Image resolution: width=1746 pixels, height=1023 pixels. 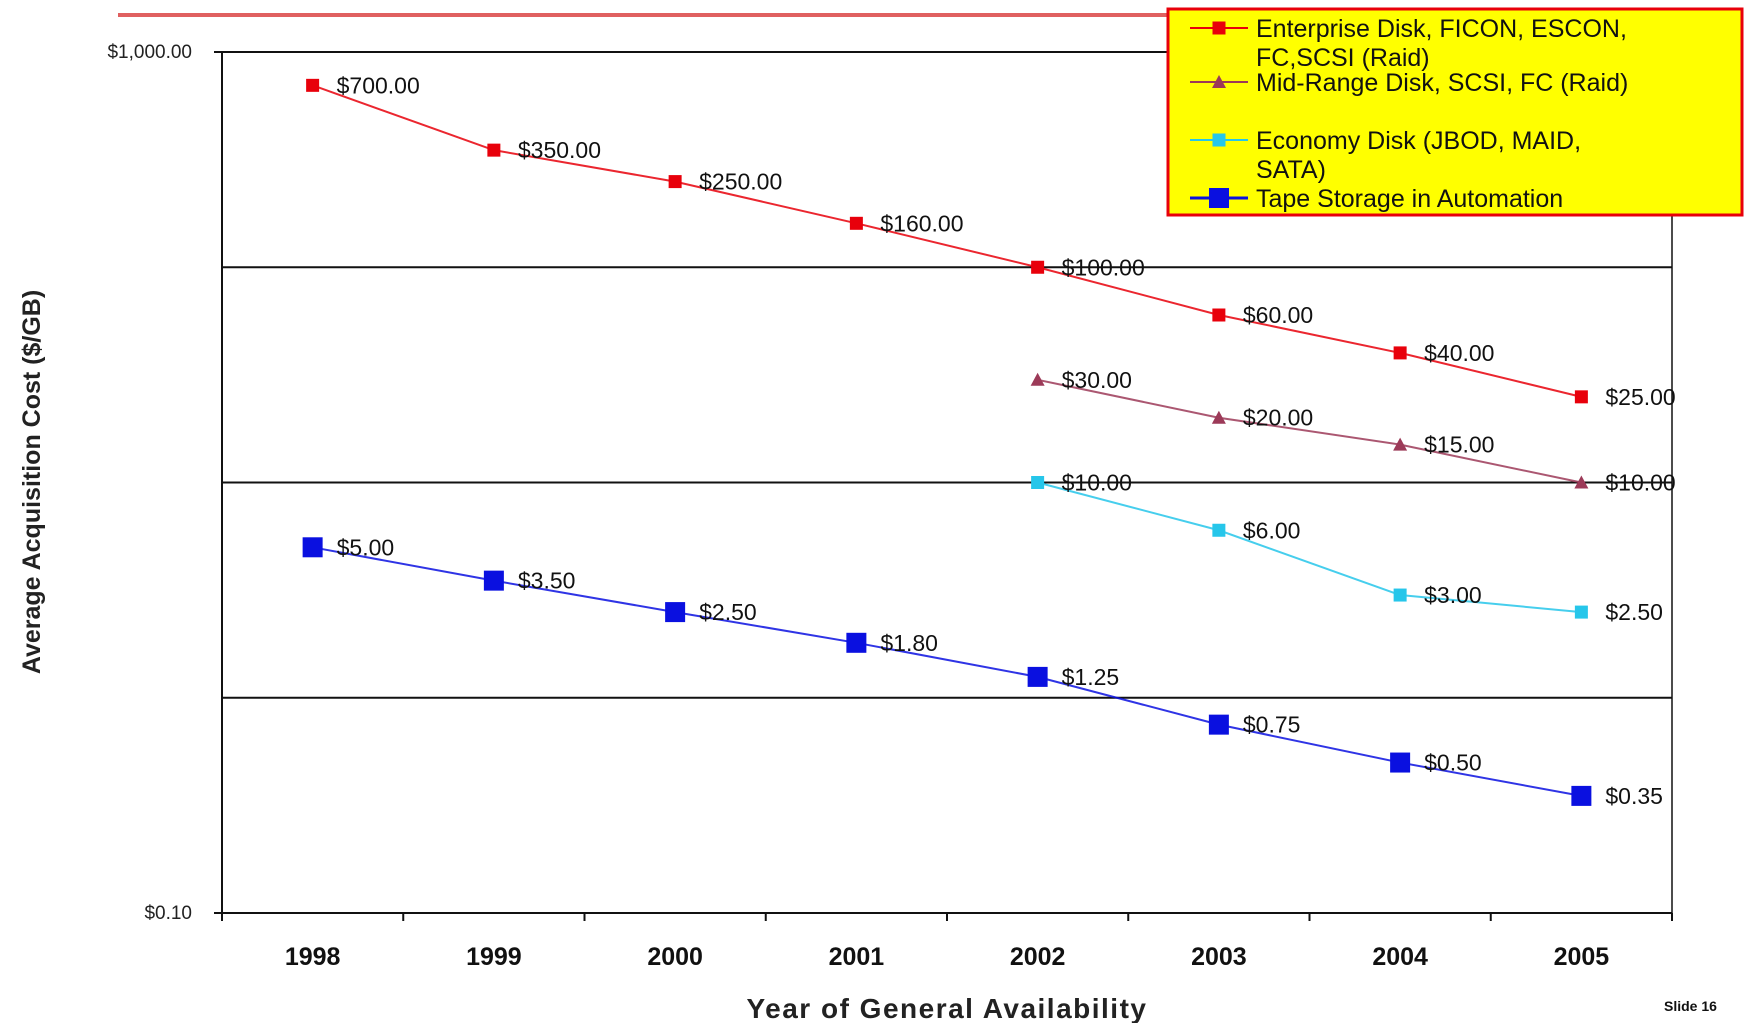 I want to click on data-label: $3.50, so click(x=547, y=581).